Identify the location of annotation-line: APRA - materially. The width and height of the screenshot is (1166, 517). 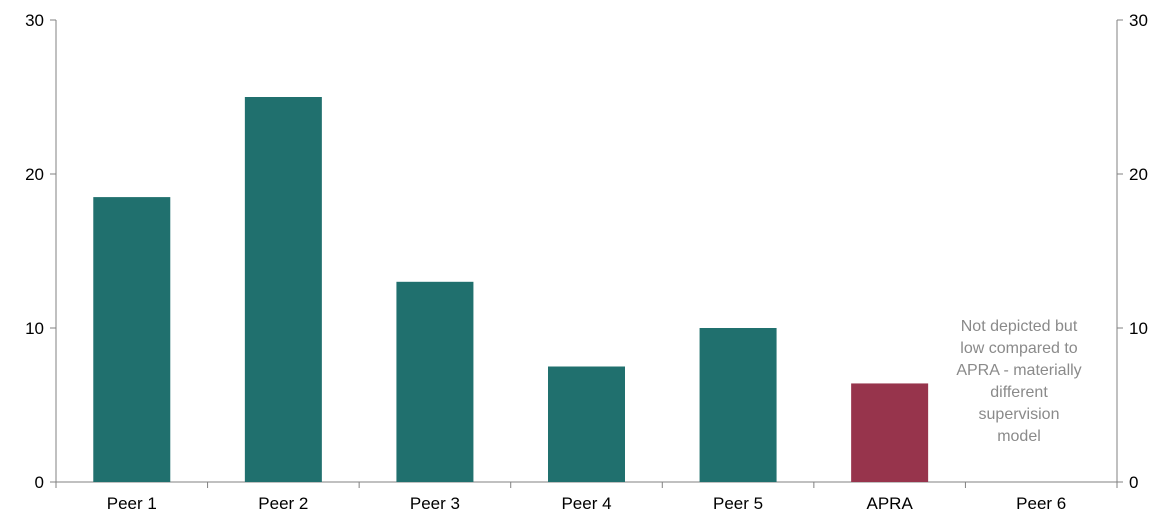
(1019, 370).